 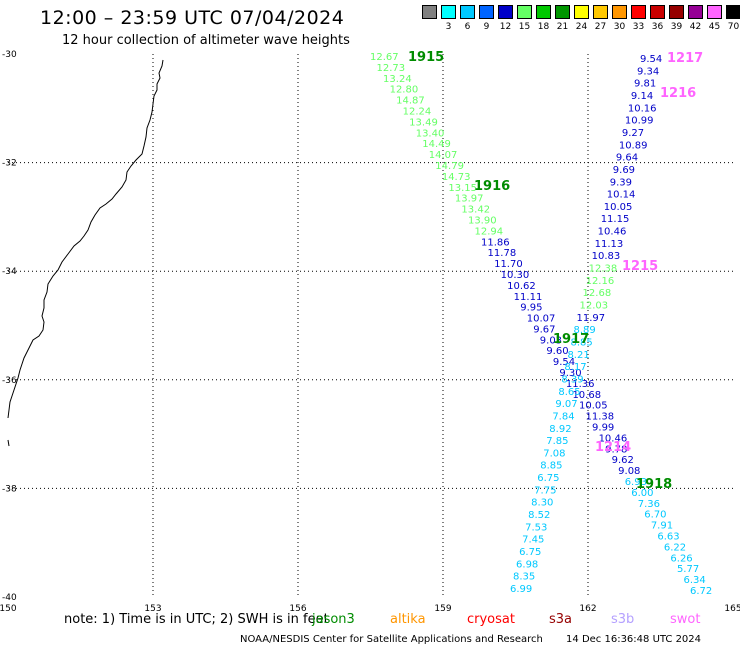 I want to click on longitude-label: 165, so click(x=732, y=608).